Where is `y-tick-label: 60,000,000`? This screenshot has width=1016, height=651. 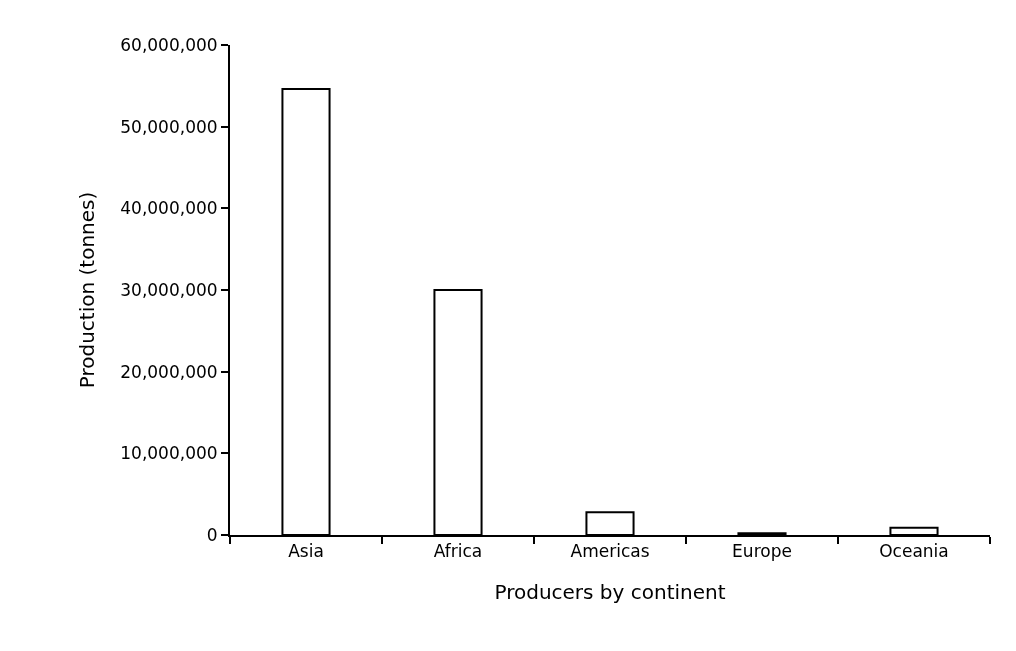 y-tick-label: 60,000,000 is located at coordinates (169, 44).